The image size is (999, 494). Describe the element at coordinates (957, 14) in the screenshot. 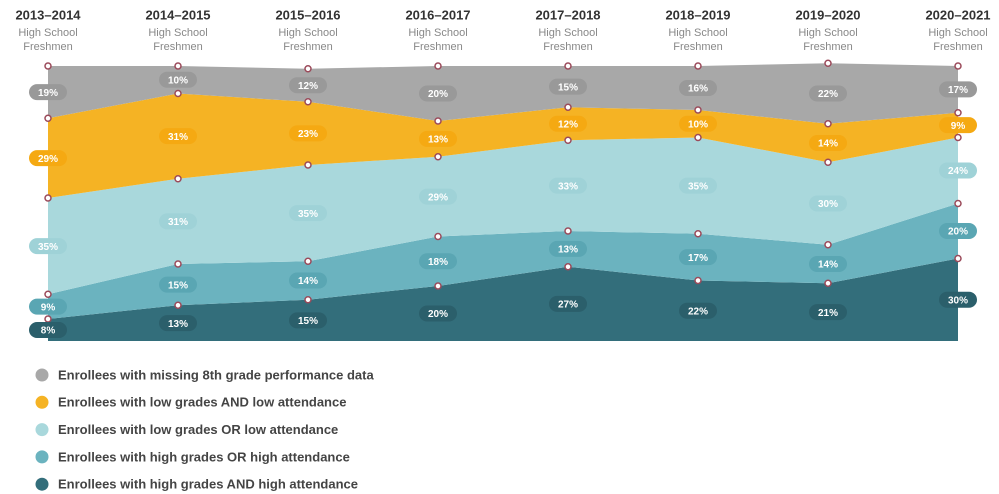

I see `x-tick-label: 2020–2021` at that location.